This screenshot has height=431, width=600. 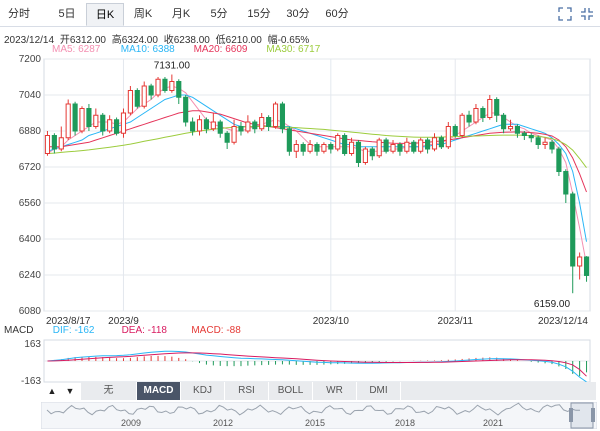 What do you see at coordinates (29, 40) in the screenshot?
I see `quote-date: 2023/12/14` at bounding box center [29, 40].